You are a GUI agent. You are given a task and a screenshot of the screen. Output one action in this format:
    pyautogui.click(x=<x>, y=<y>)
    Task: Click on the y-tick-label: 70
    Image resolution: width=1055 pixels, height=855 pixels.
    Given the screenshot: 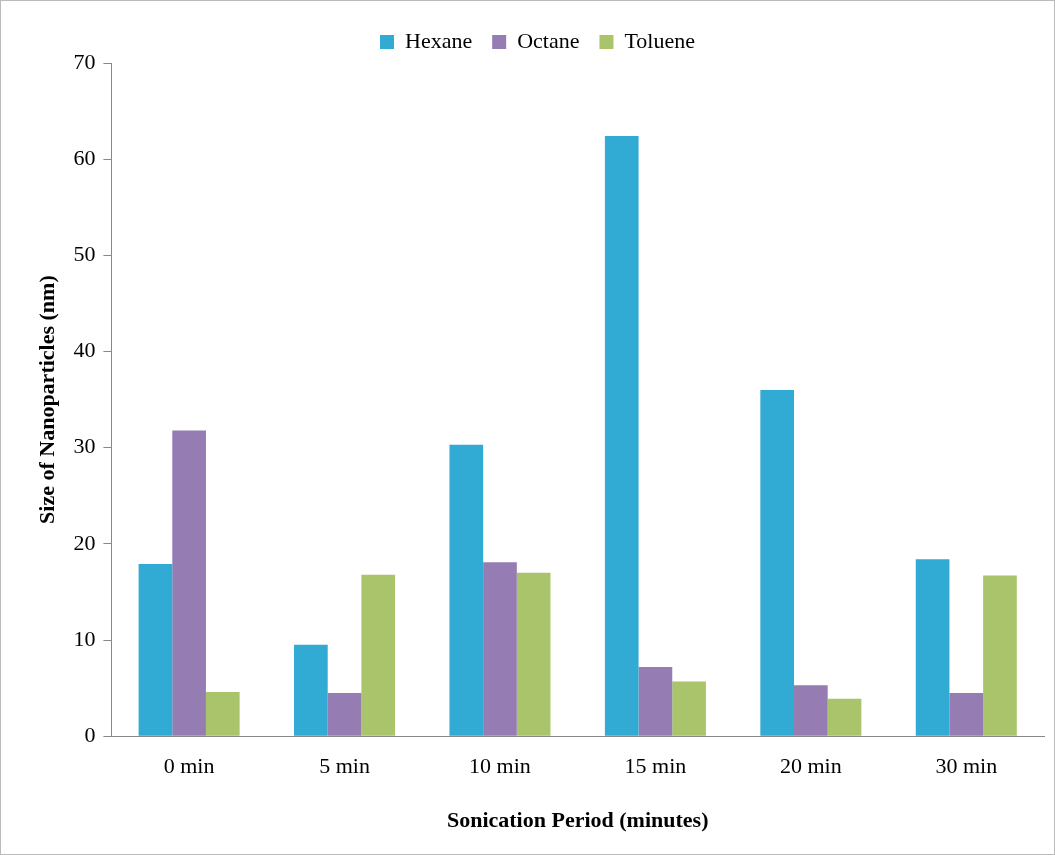 What is the action you would take?
    pyautogui.click(x=84, y=61)
    